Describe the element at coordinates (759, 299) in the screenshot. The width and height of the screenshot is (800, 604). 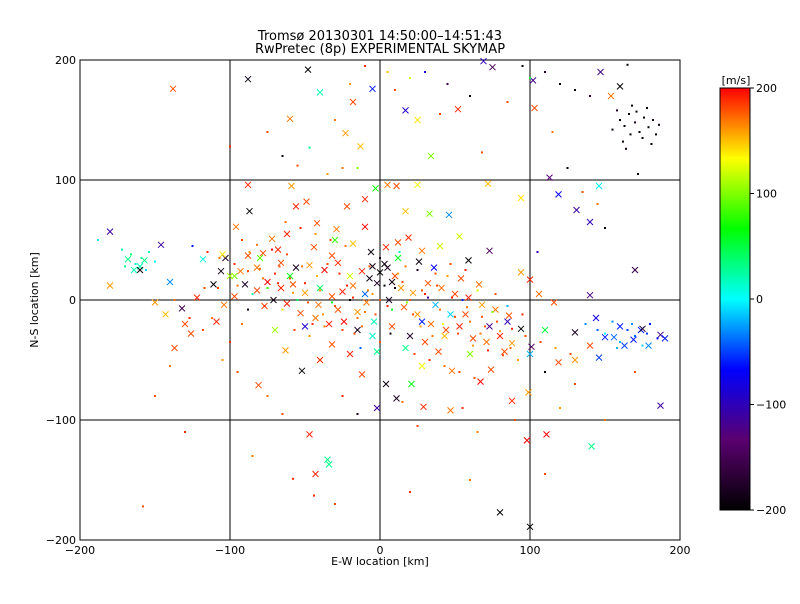
I see `colorbar-tick-label: 0` at that location.